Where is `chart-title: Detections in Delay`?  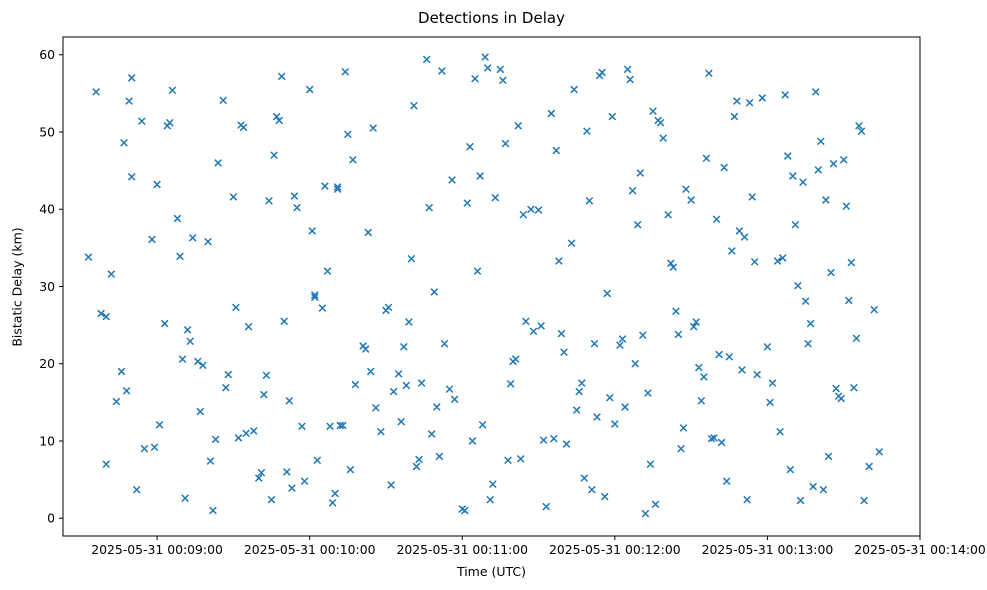 chart-title: Detections in Delay is located at coordinates (491, 18).